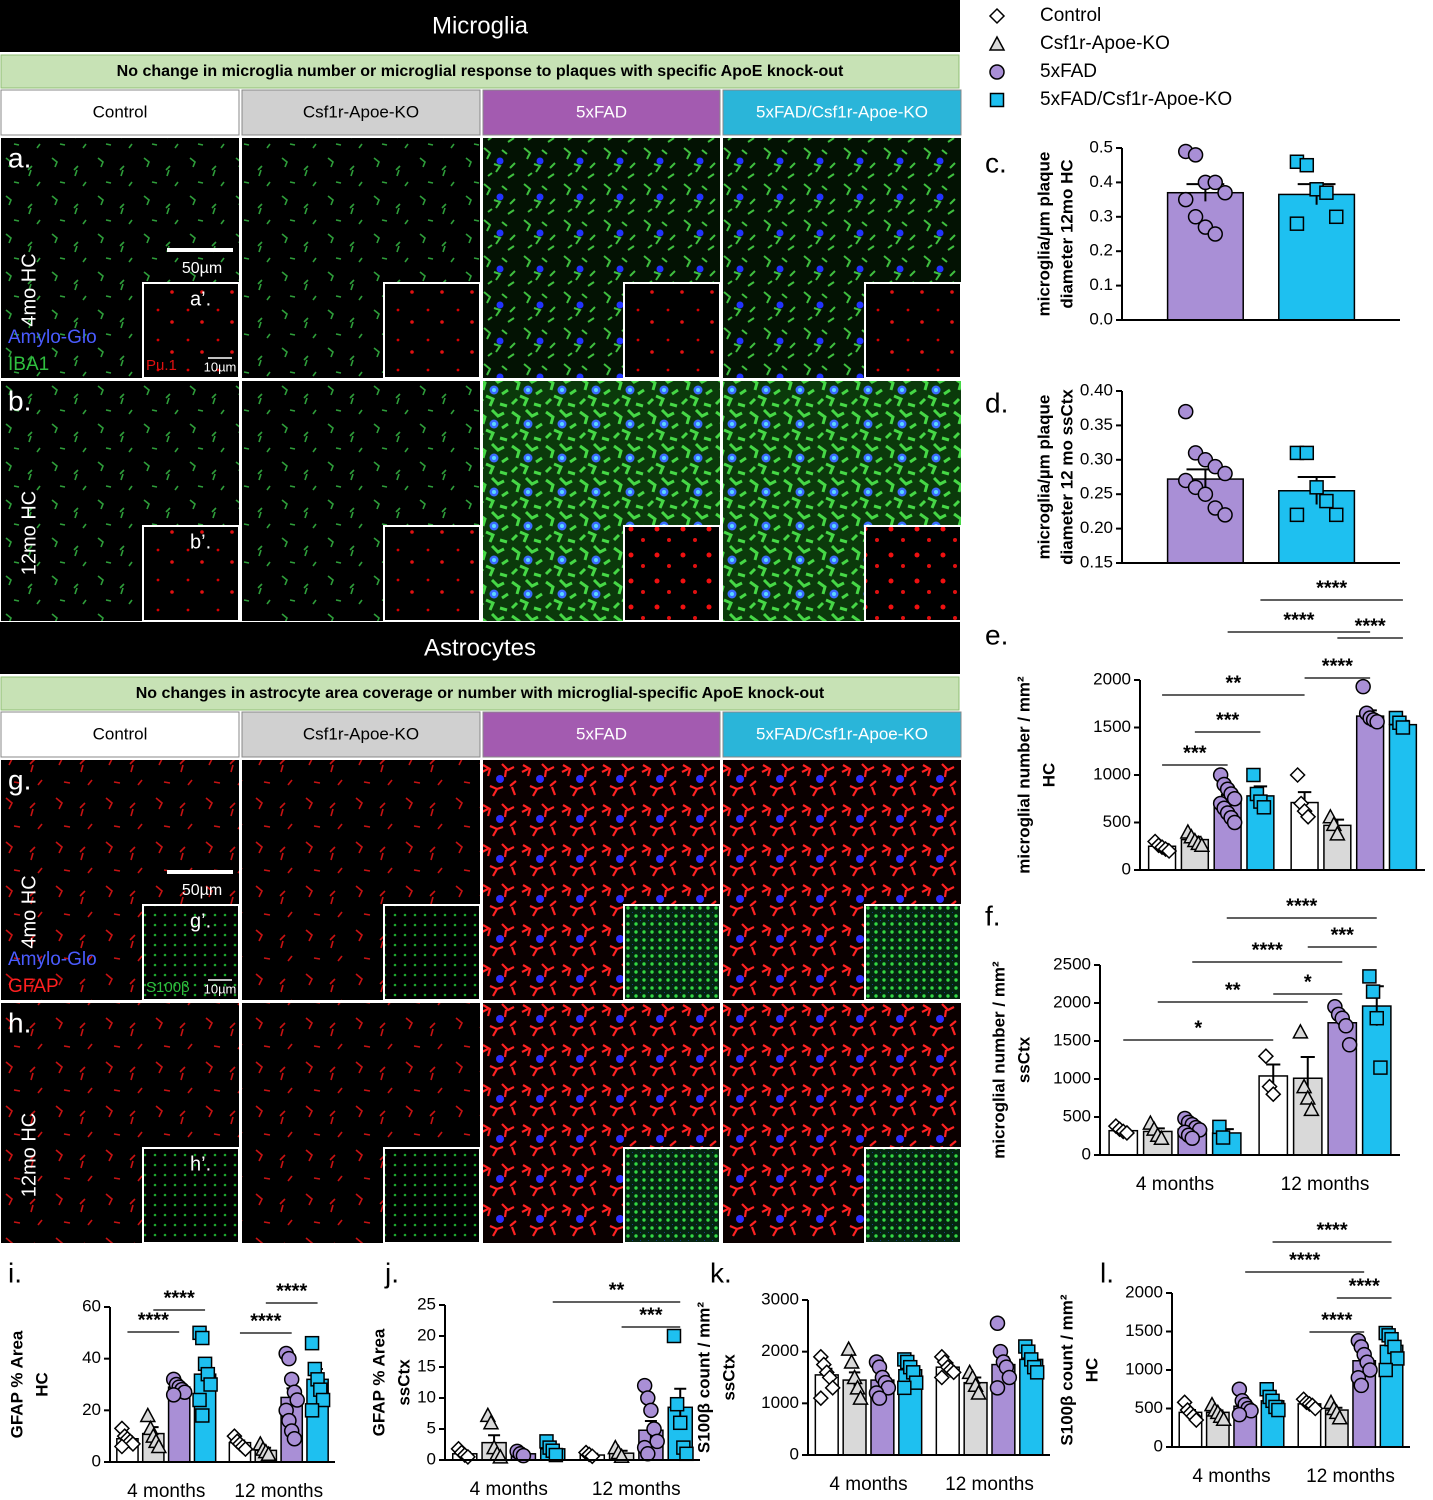 The height and width of the screenshot is (1500, 1433). Describe the element at coordinates (19, 400) in the screenshot. I see `panel-label: b.` at that location.